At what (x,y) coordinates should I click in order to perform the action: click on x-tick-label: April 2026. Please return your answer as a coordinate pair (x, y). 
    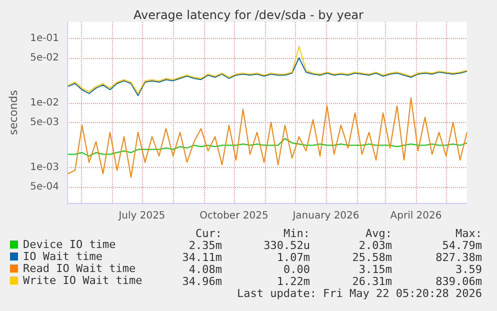
    Looking at the image, I should click on (416, 216).